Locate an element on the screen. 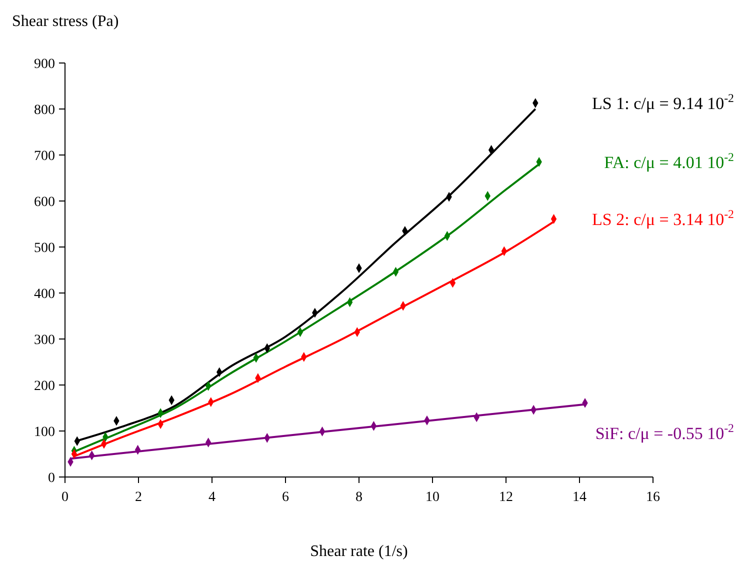 The height and width of the screenshot is (565, 736). text: FA: c/μ = 4.01 10$^{-2}$ is located at coordinates (669, 161).